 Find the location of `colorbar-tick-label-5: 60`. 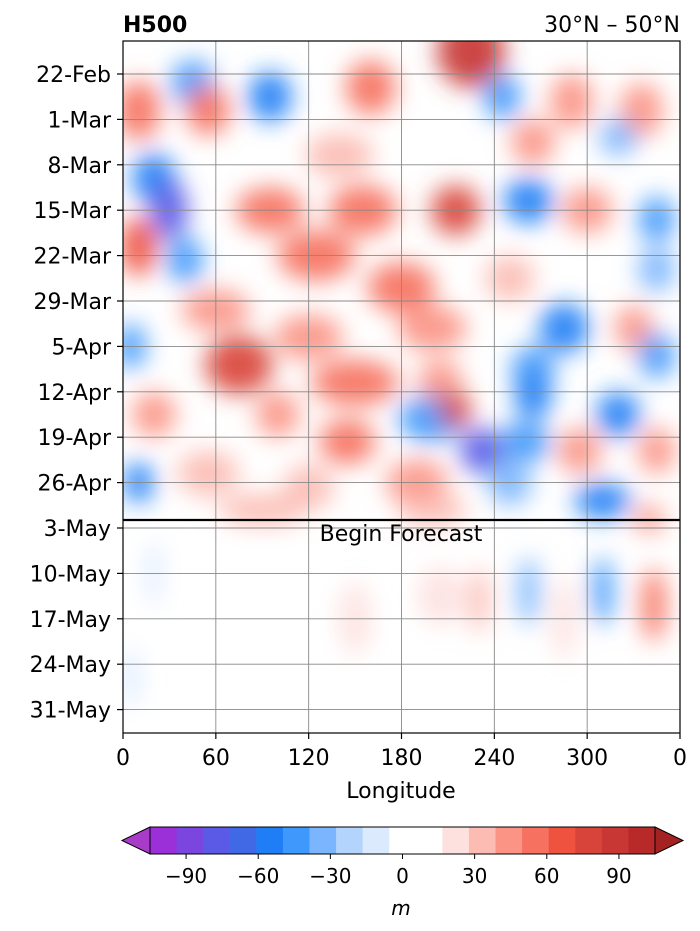

colorbar-tick-label-5: 60 is located at coordinates (546, 876).